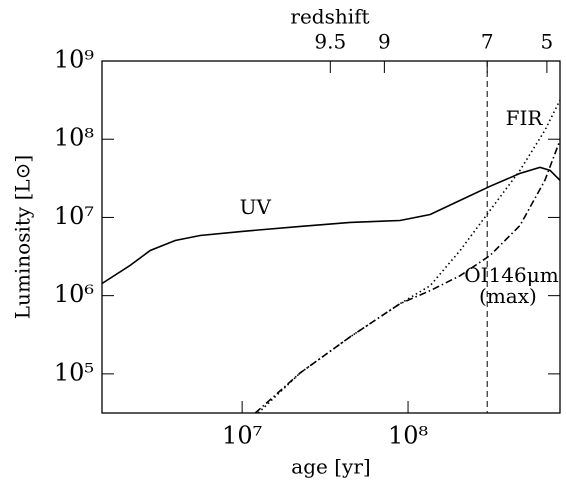  What do you see at coordinates (487, 42) in the screenshot?
I see `x2-tick-label: 7` at bounding box center [487, 42].